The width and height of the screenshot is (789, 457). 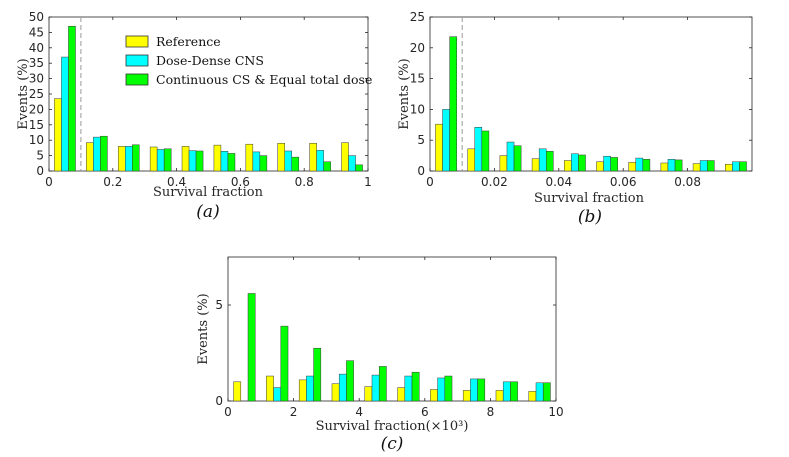 What do you see at coordinates (417, 17) in the screenshot?
I see `y-tick-label: 25` at bounding box center [417, 17].